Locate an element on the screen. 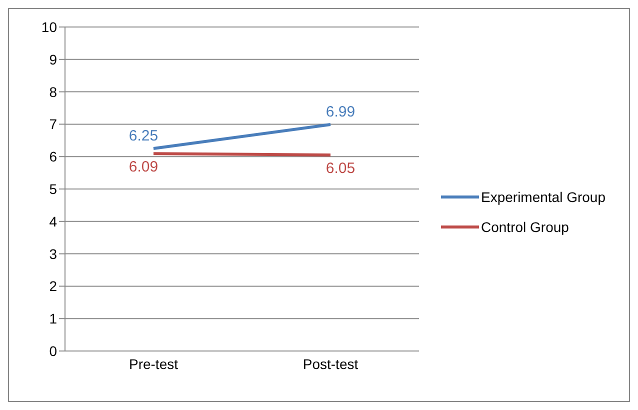 The height and width of the screenshot is (410, 638). x-tick-label: Post-test is located at coordinates (330, 364).